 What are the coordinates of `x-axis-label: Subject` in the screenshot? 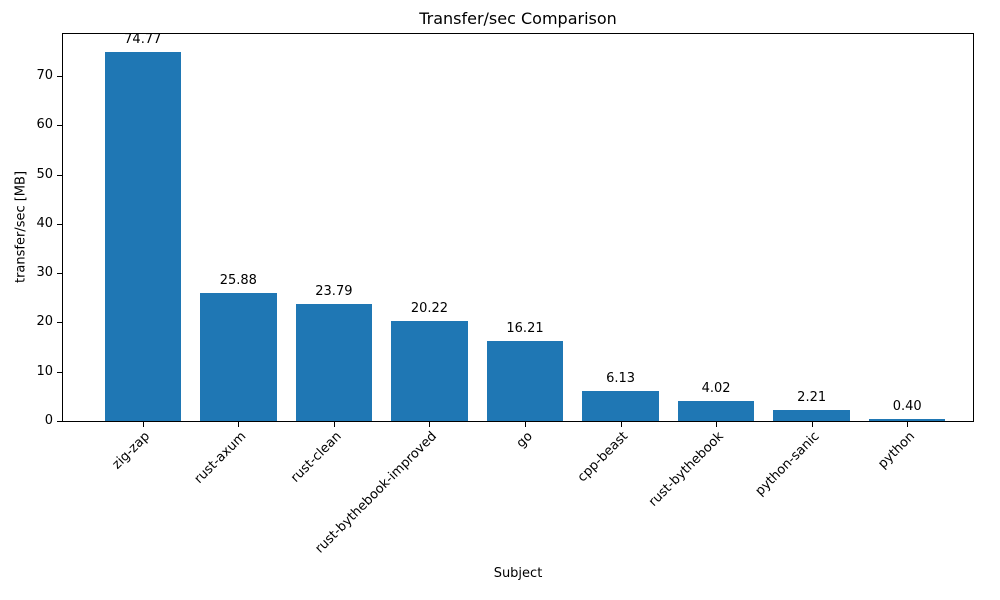 It's located at (518, 573).